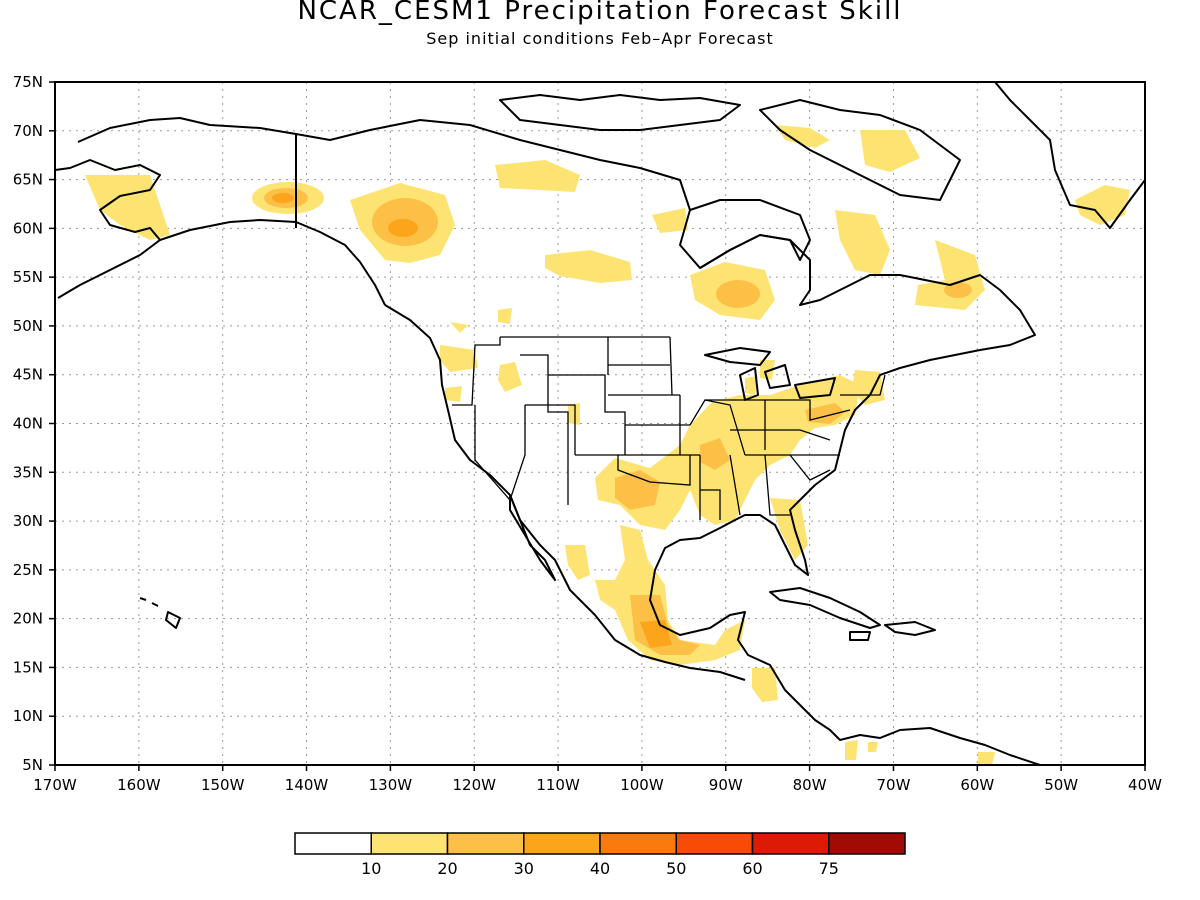  What do you see at coordinates (28, 326) in the screenshot?
I see `lat-tick-label: 50N` at bounding box center [28, 326].